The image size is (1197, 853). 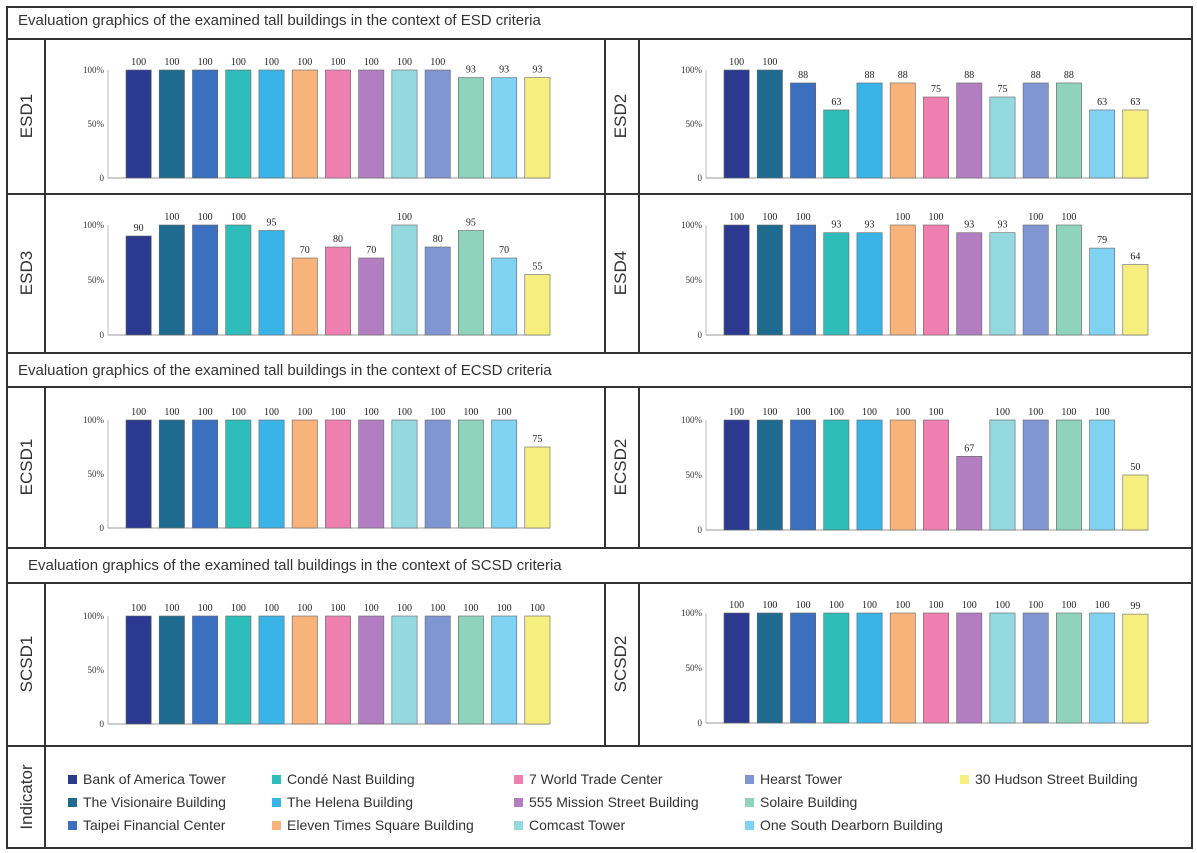 I want to click on data-label: 67, so click(x=969, y=448).